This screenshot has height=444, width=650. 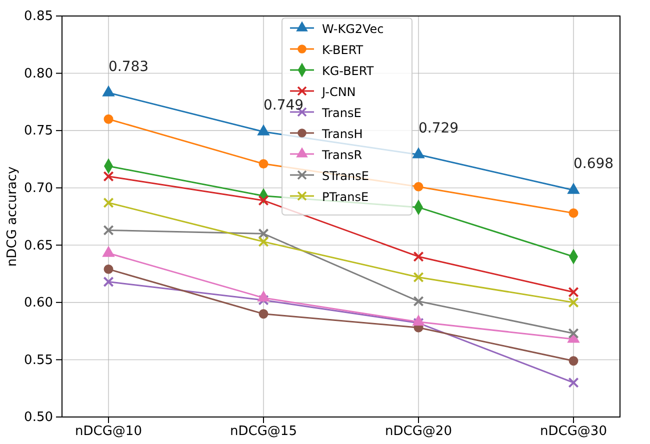 I want to click on x-tick-label: nDCG@15, so click(x=263, y=432).